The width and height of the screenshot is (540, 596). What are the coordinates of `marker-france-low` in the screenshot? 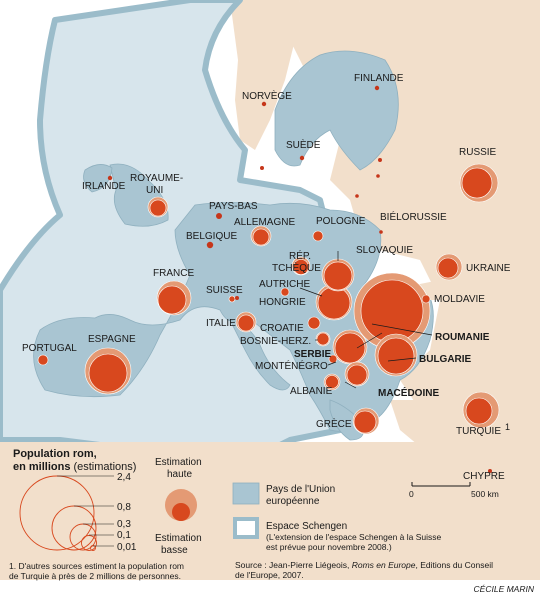 It's located at (172, 300).